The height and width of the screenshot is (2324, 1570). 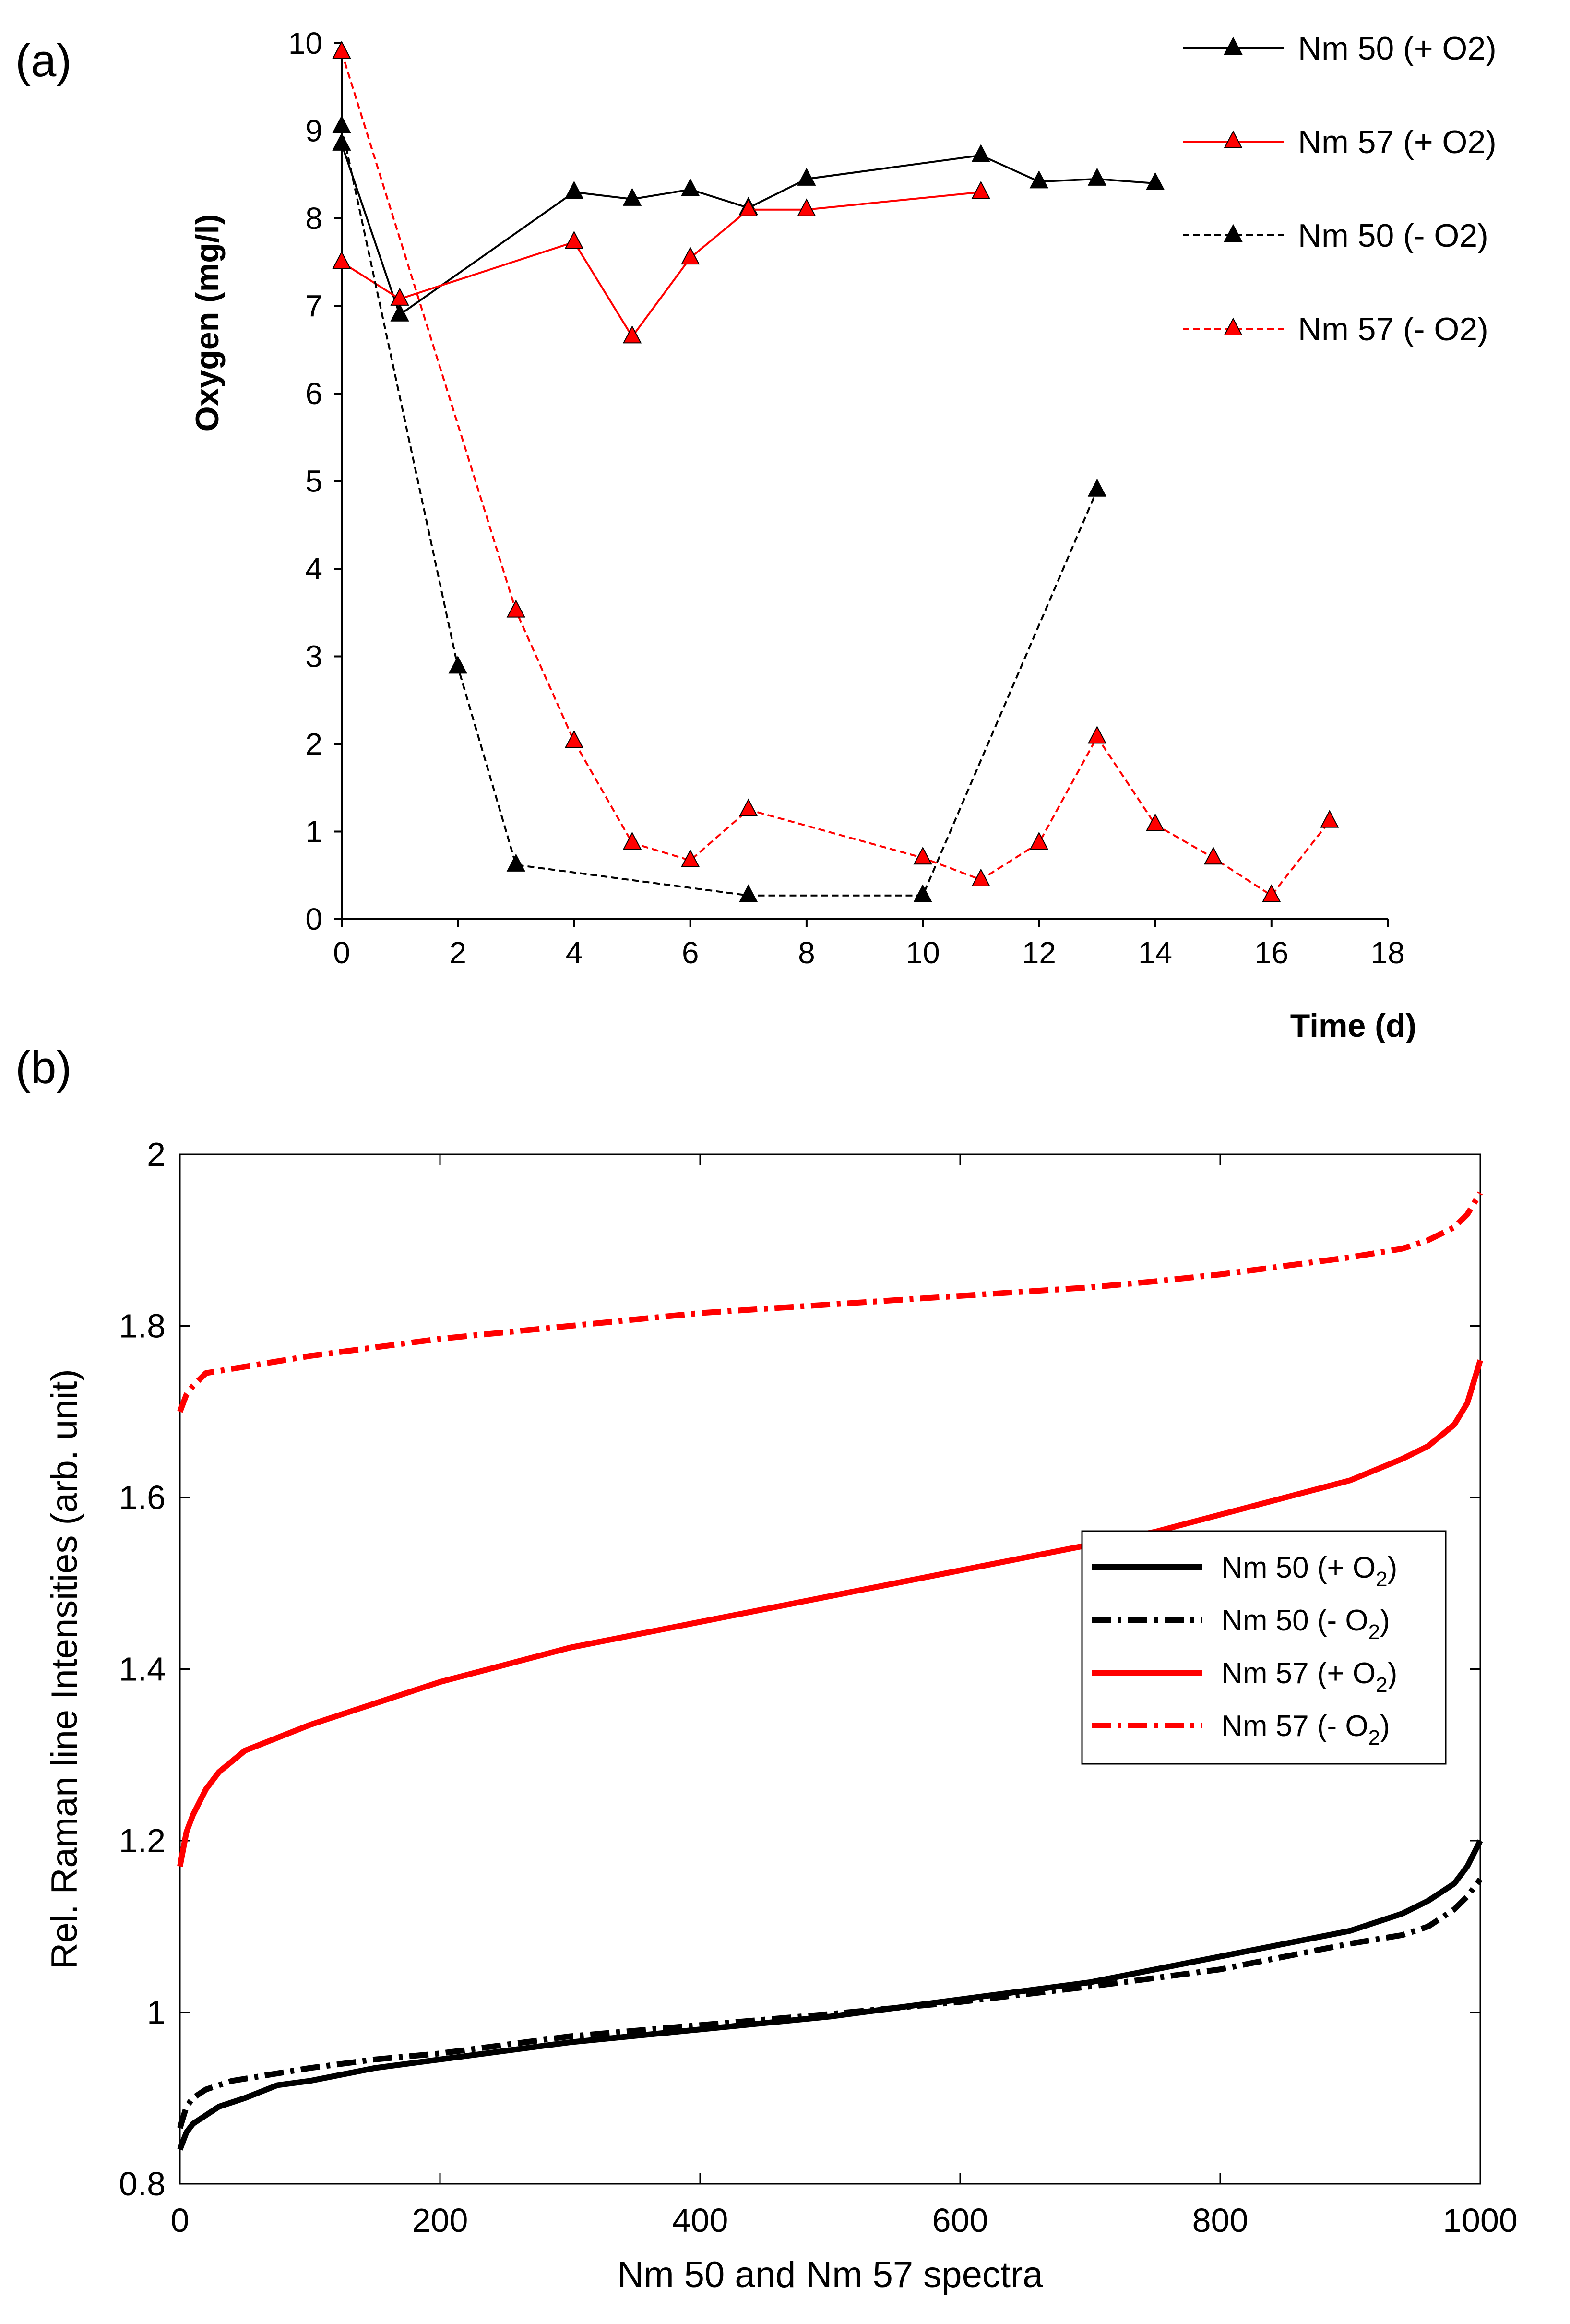 I want to click on y-tick-label: 1.4, so click(x=142, y=1669).